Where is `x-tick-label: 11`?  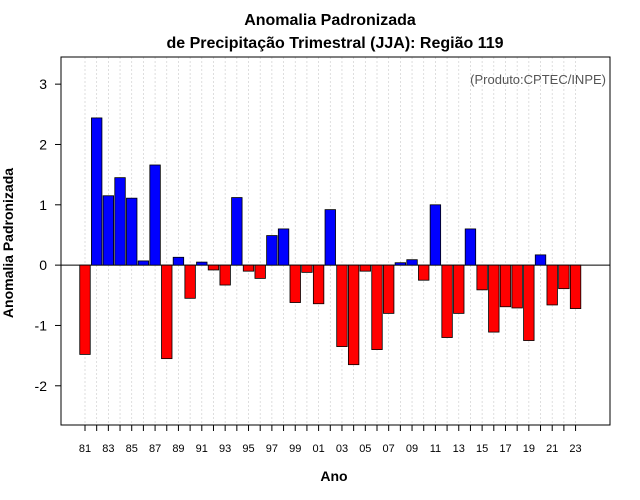
x-tick-label: 11 is located at coordinates (435, 449).